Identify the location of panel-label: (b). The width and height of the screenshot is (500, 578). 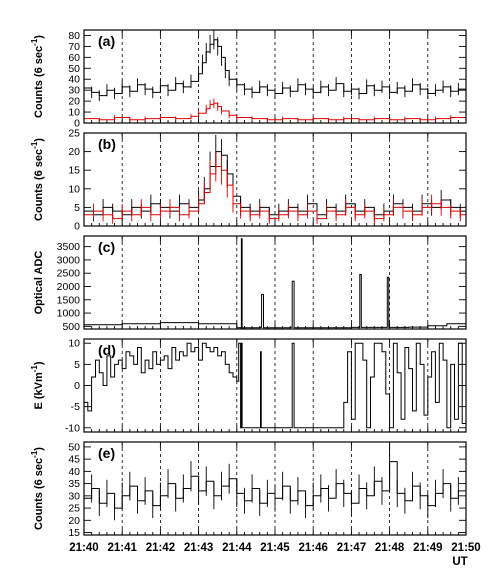
(107, 144).